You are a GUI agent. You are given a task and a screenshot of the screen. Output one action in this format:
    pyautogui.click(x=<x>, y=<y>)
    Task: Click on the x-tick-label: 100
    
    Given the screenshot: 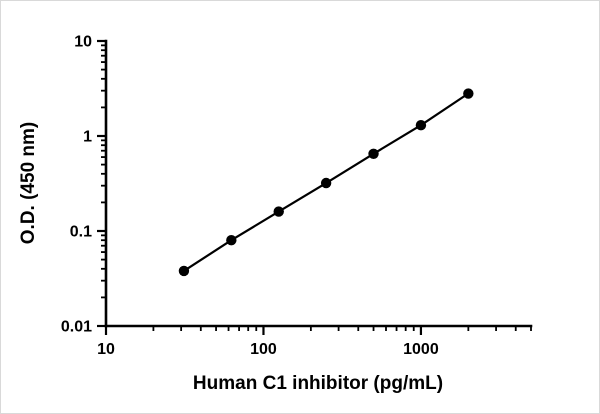 What is the action you would take?
    pyautogui.click(x=263, y=349)
    